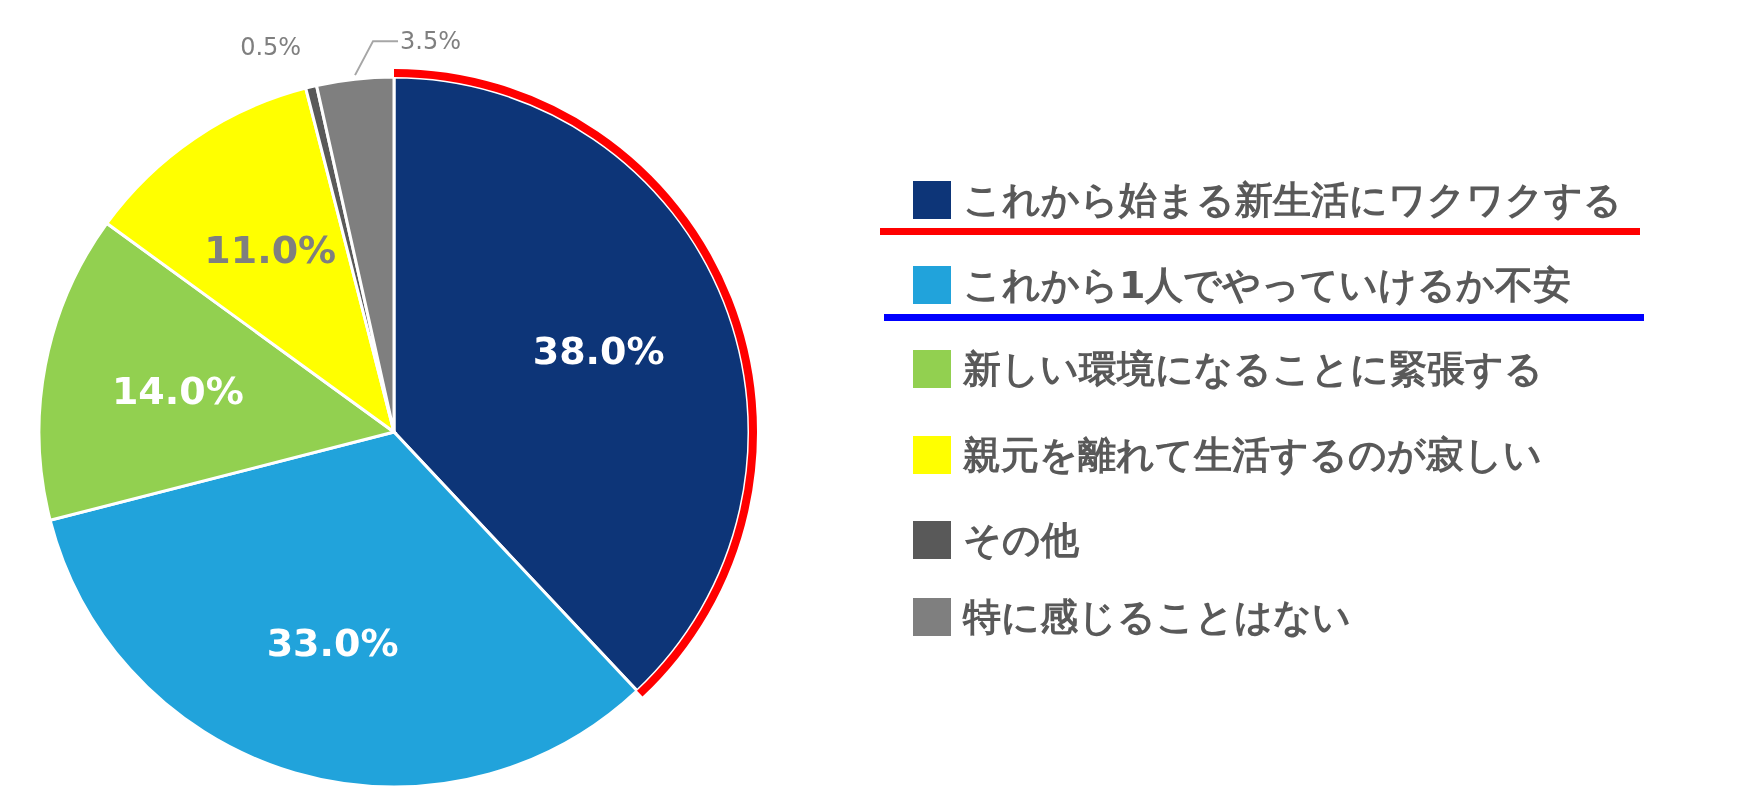 The height and width of the screenshot is (807, 1739). Describe the element at coordinates (332, 643) in the screenshot. I see `data-label: 33.0%` at that location.